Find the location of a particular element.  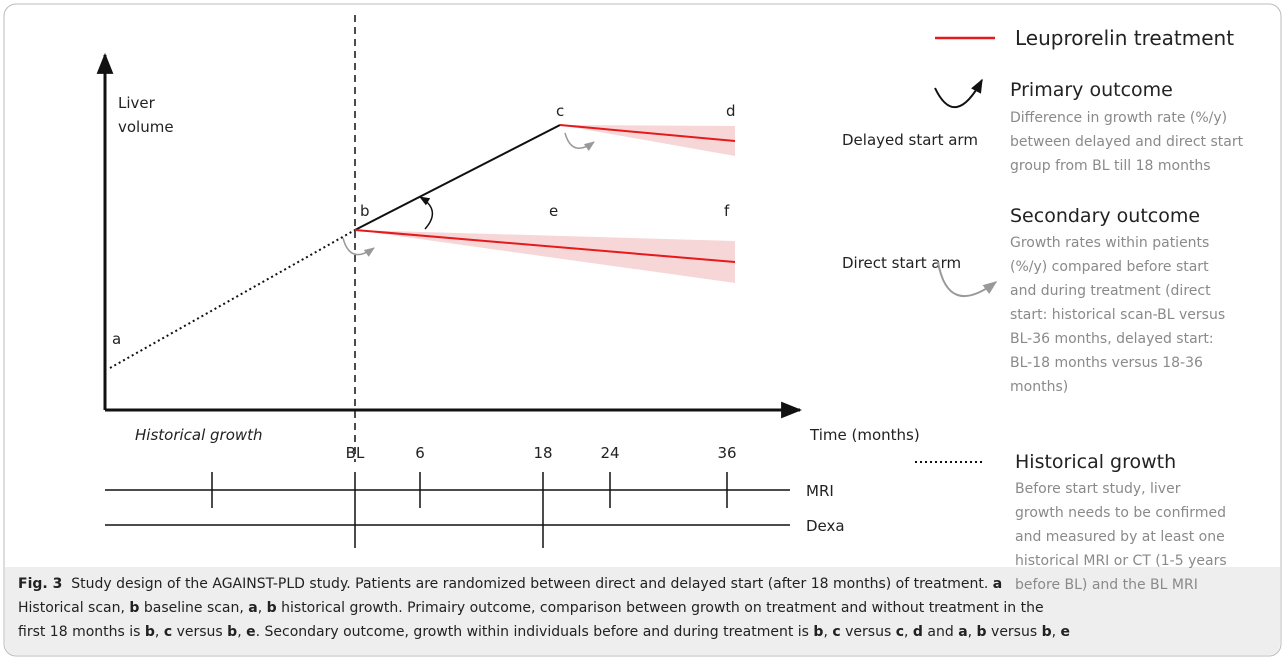

timeline-label: 18 is located at coordinates (542, 453).